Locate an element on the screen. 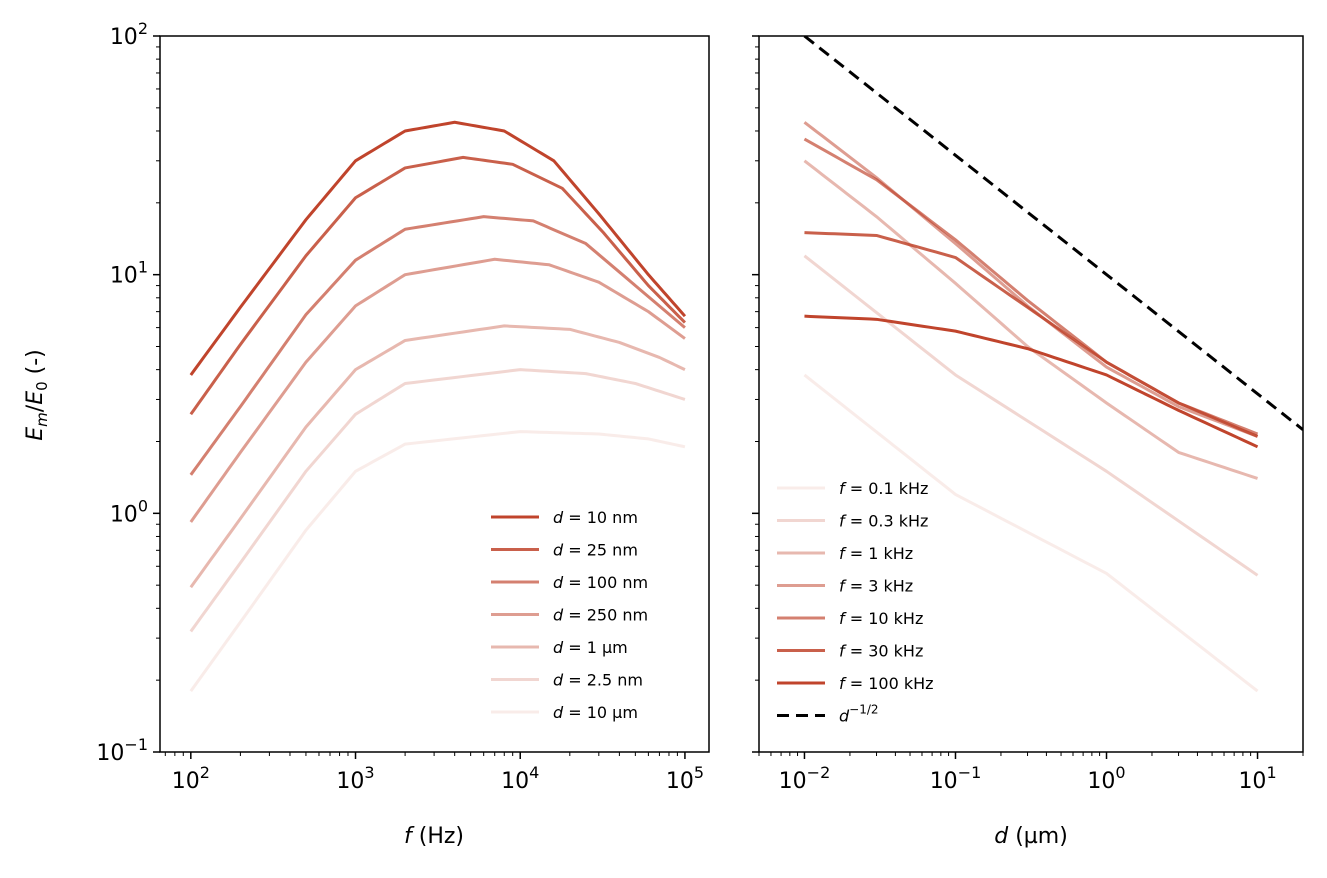 This screenshot has width=1327, height=878. legend-label-1-6: f = 100 kHz is located at coordinates (886, 683).